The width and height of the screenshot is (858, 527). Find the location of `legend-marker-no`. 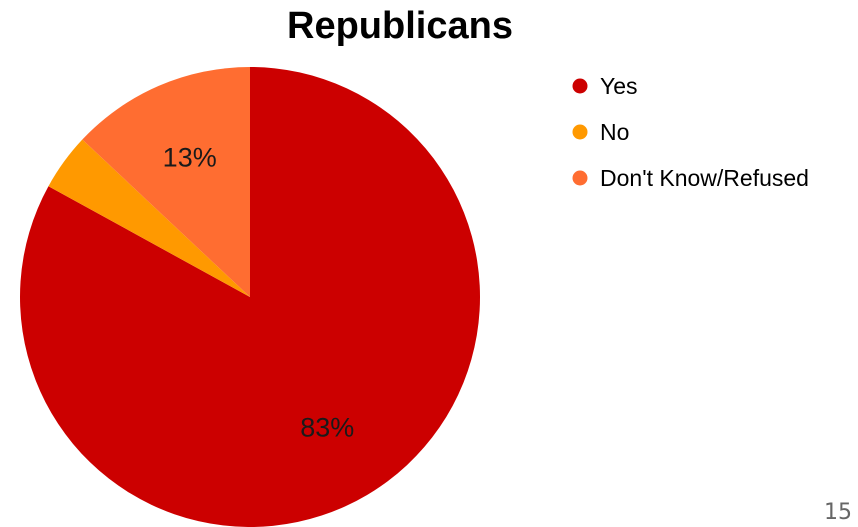

legend-marker-no is located at coordinates (580, 132).